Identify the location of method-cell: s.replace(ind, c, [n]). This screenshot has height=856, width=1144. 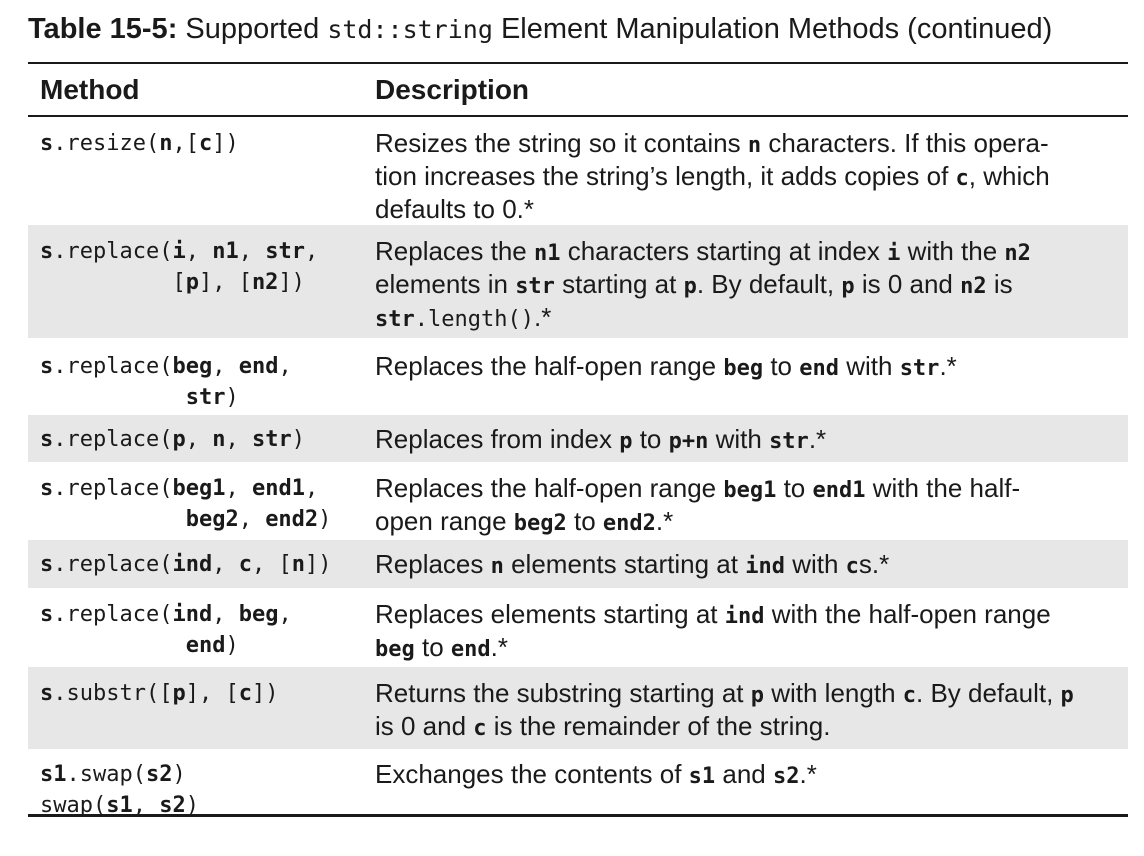
(201, 568).